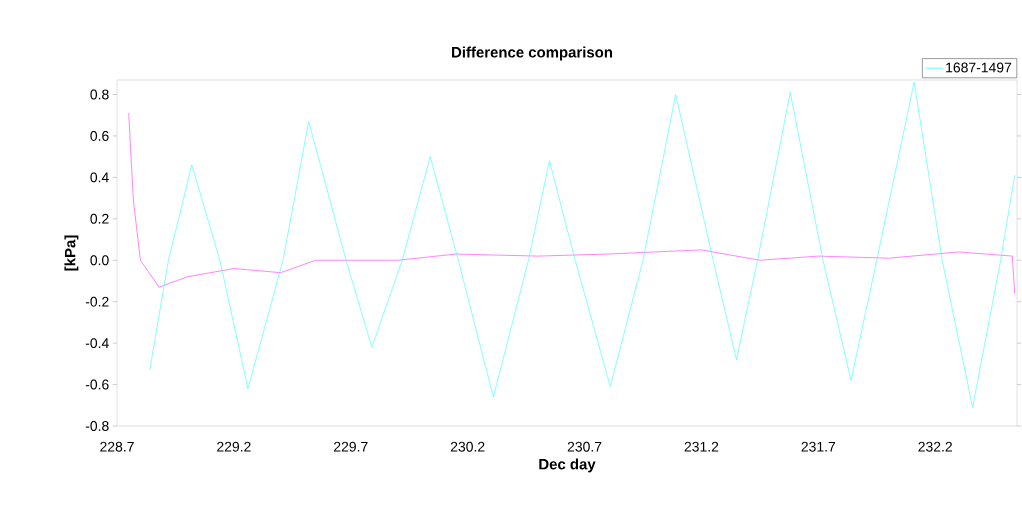  What do you see at coordinates (97, 301) in the screenshot?
I see `y-tick-label: -0.2` at bounding box center [97, 301].